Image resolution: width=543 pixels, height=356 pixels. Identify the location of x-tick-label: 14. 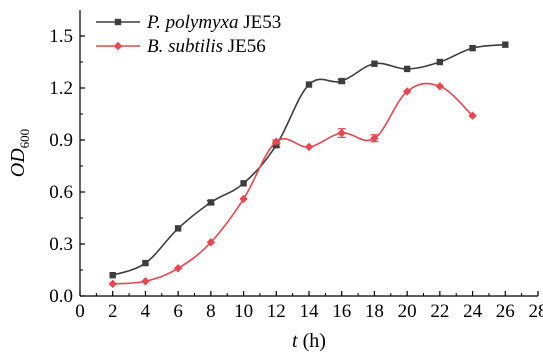
(310, 311).